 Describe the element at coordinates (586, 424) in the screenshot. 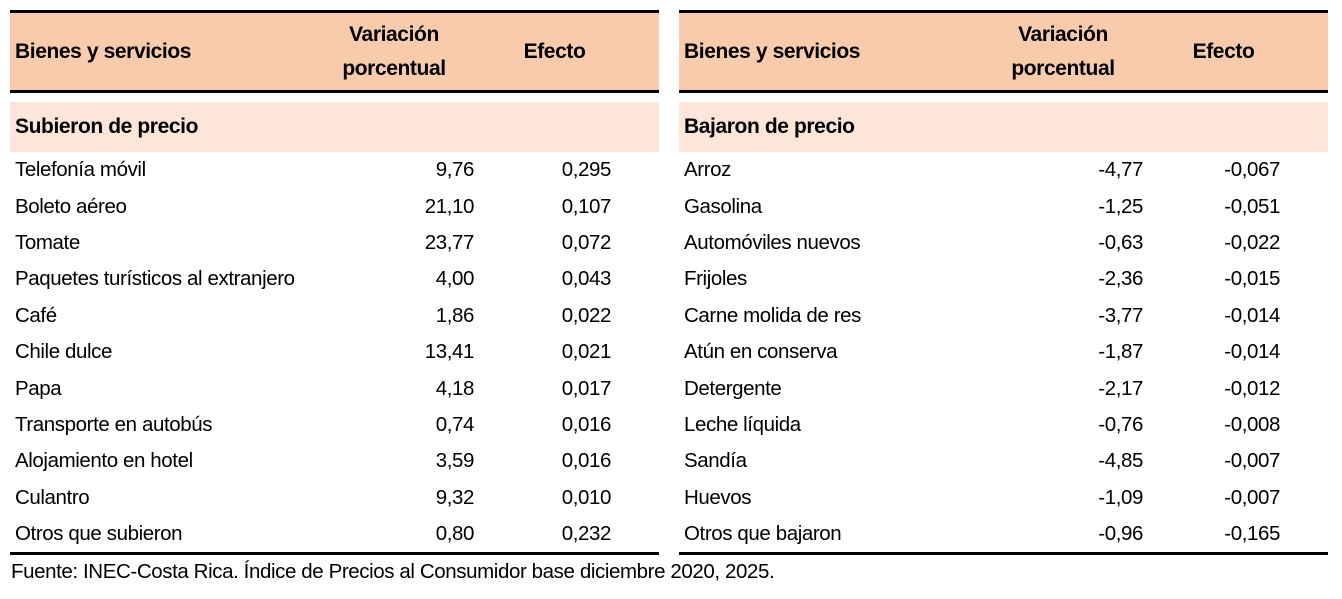

I see `row-effect-value: 0,016` at that location.